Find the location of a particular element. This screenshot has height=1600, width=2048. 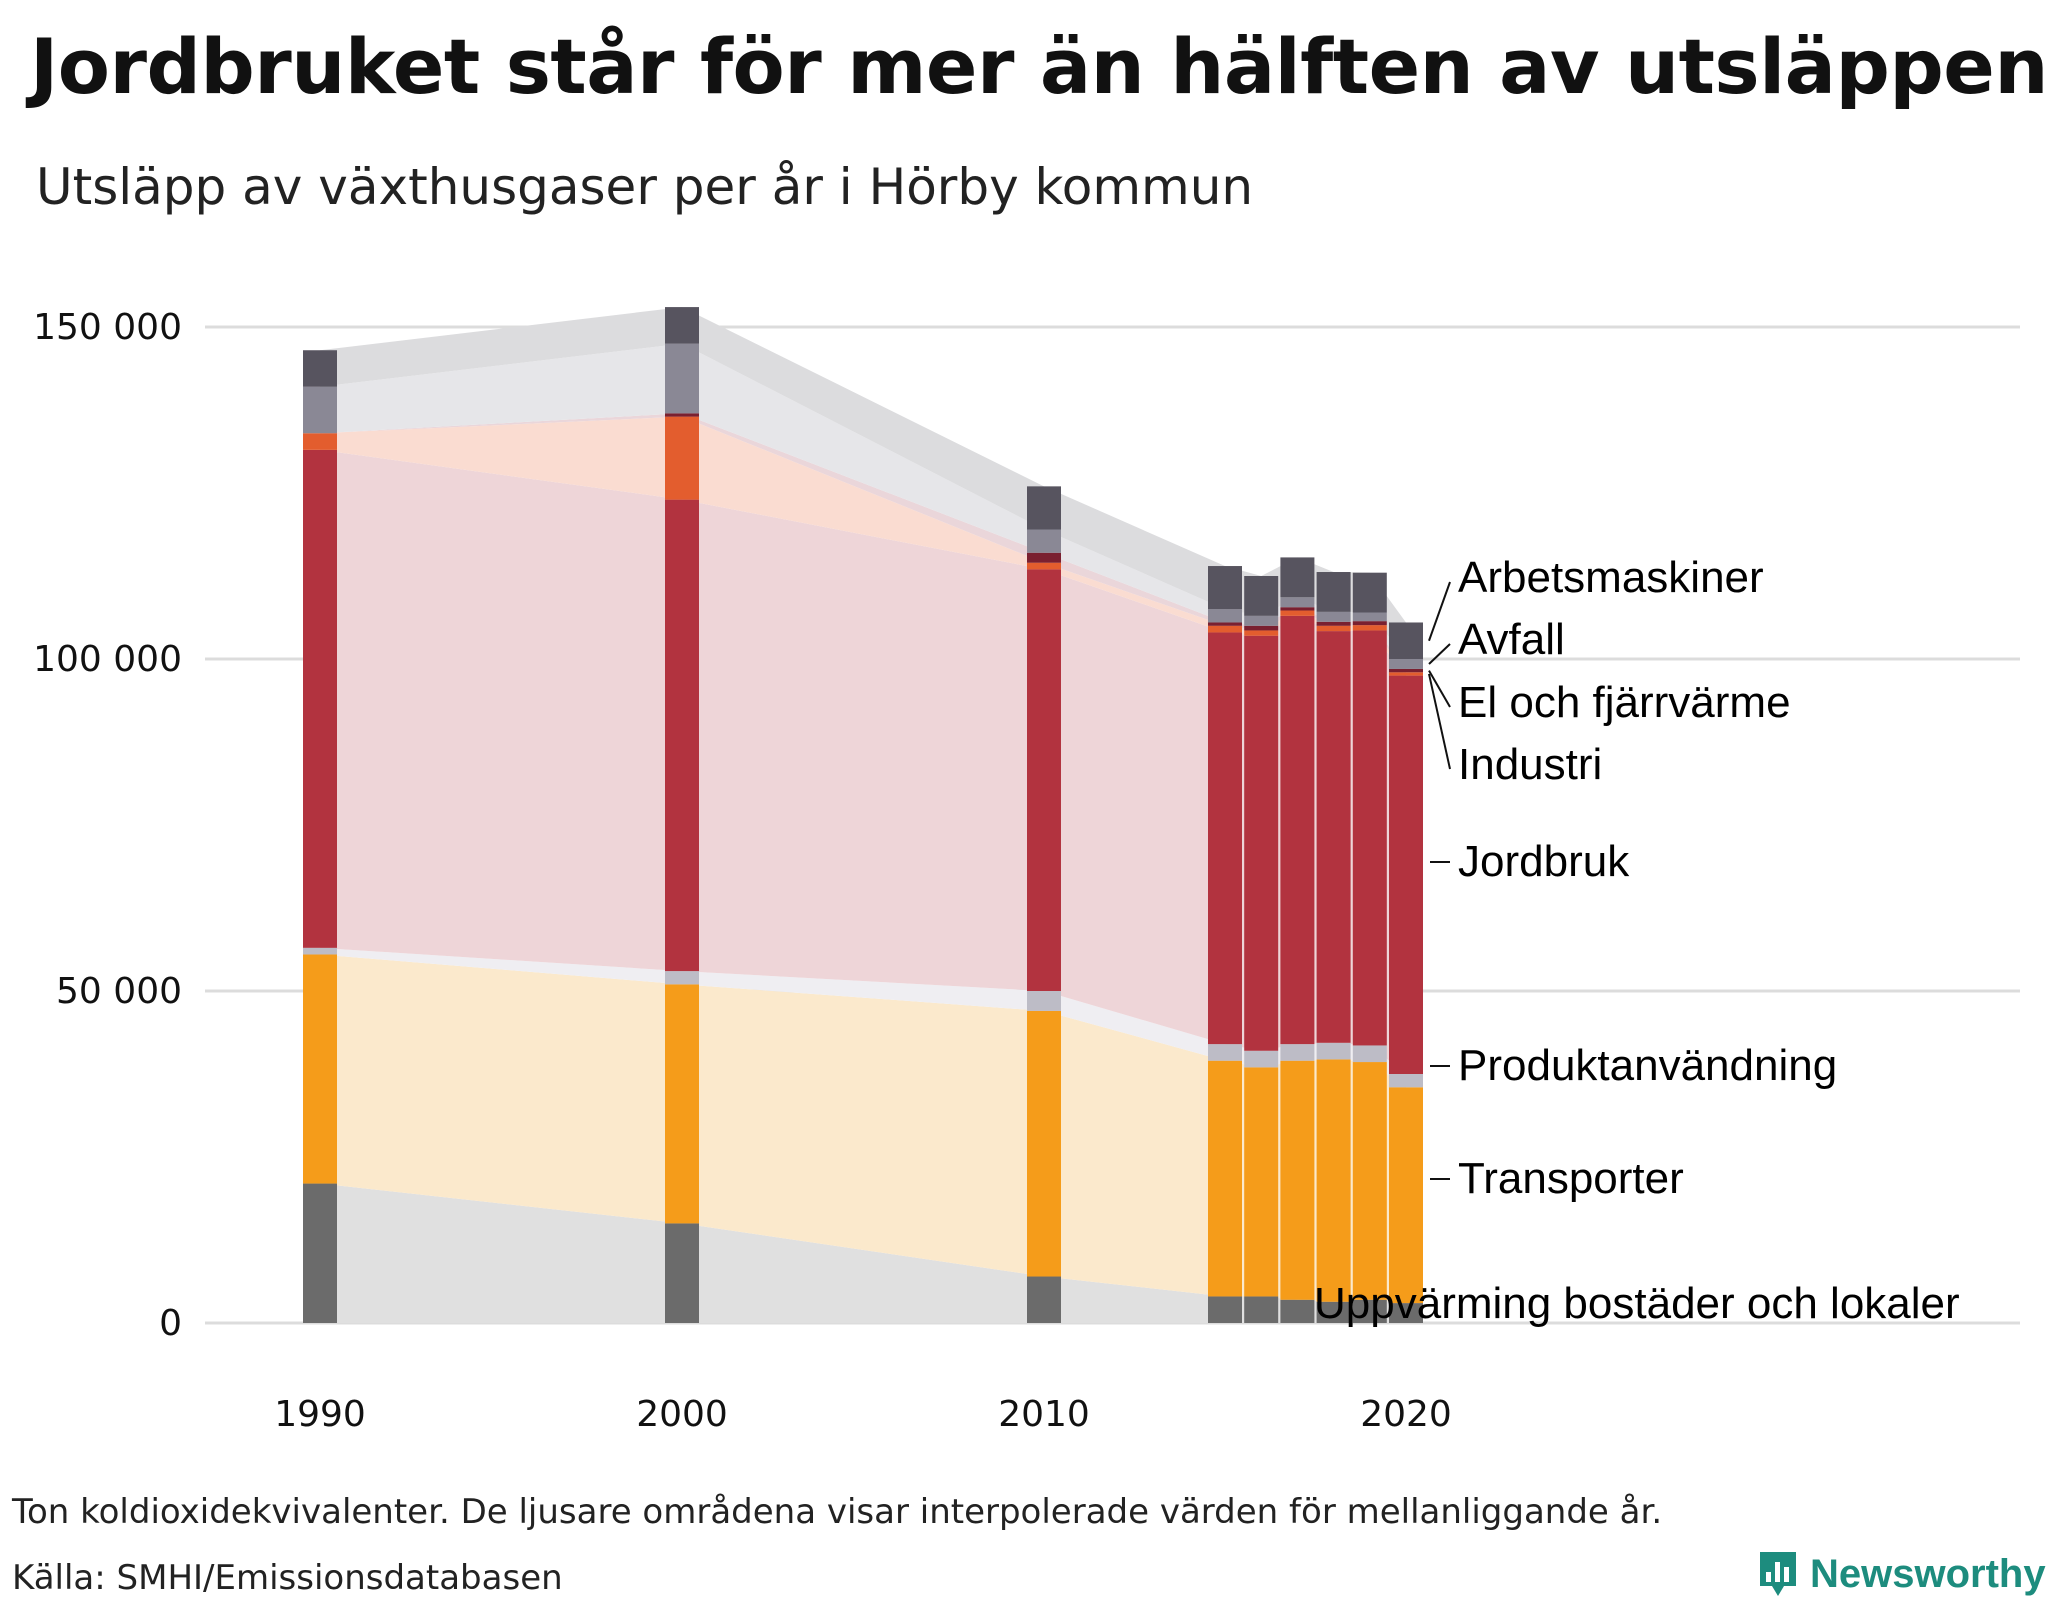

y-tick-label: 100 000 is located at coordinates (107, 659).